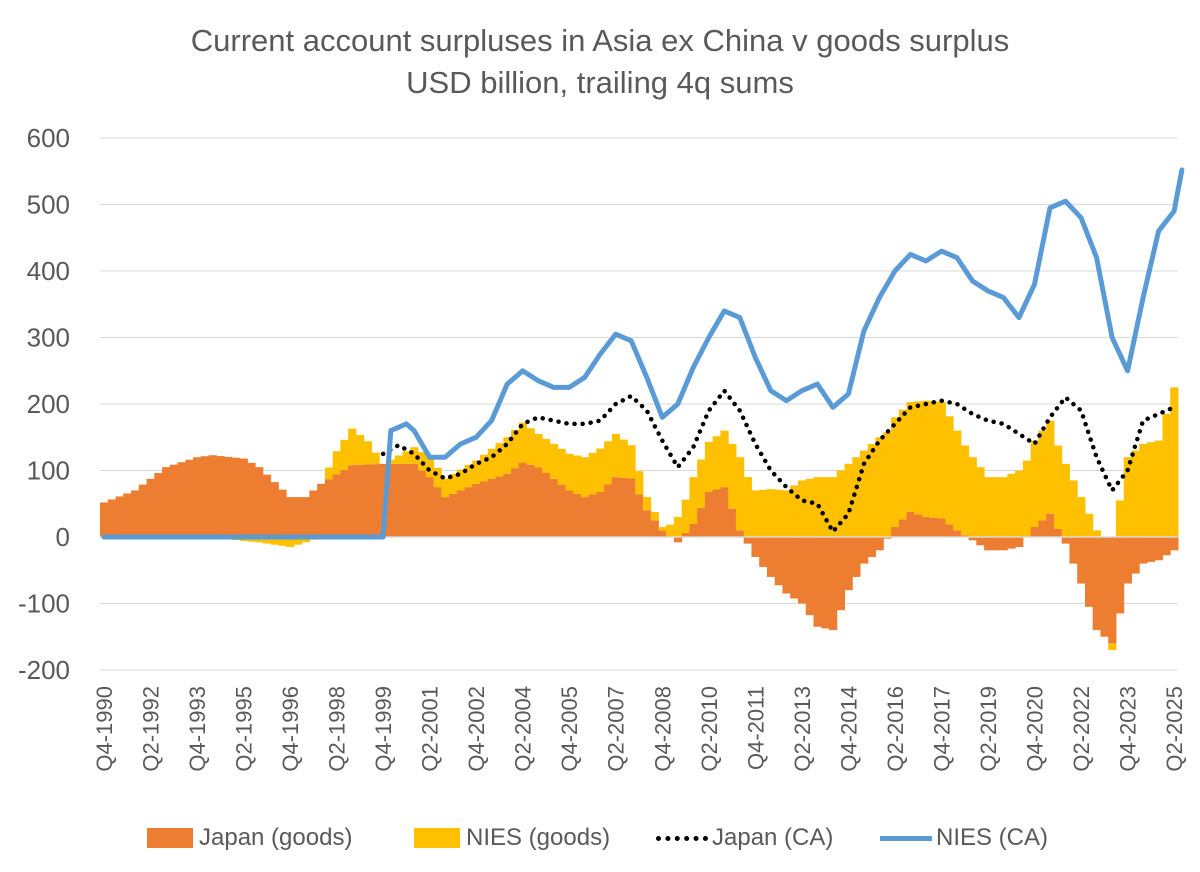 Image resolution: width=1200 pixels, height=872 pixels. I want to click on legend-label-japan-ca: Japan (CA), so click(773, 837).